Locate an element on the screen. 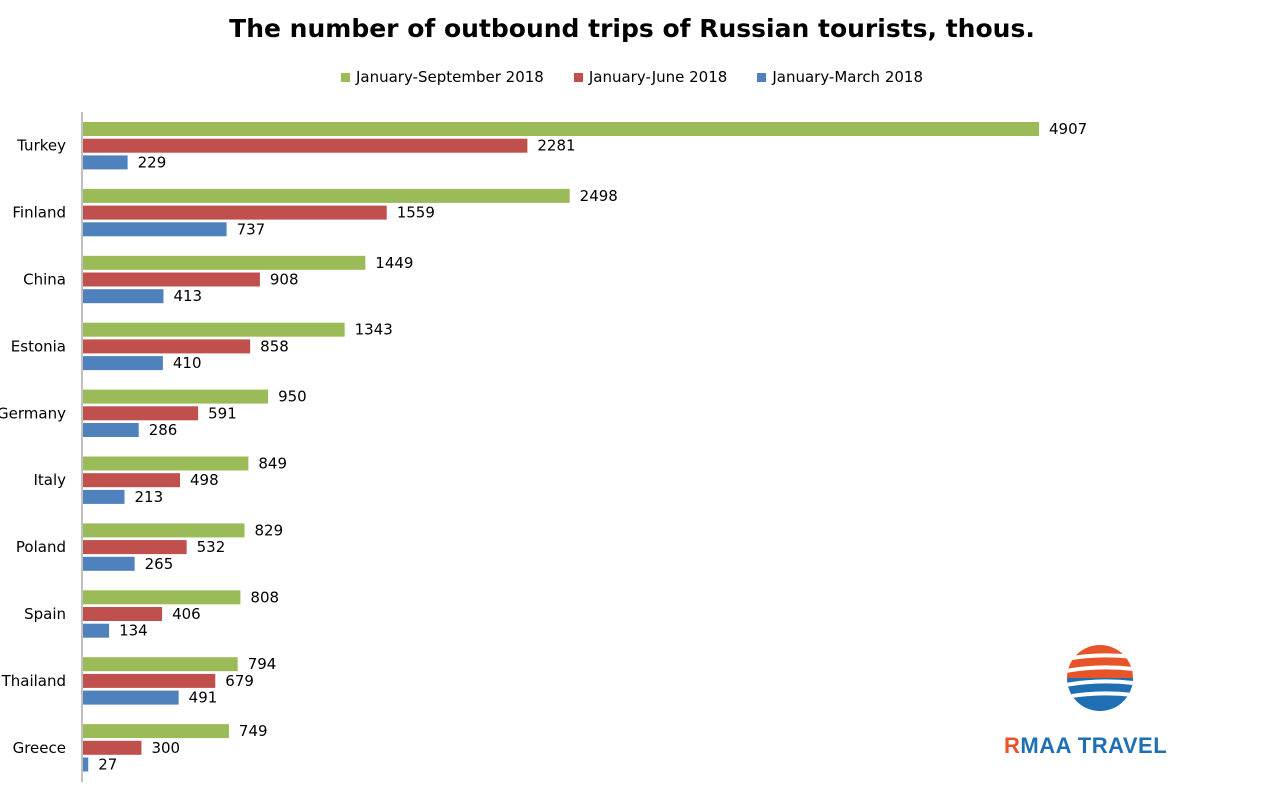 The width and height of the screenshot is (1264, 797). rmaa-travel-logo-icon is located at coordinates (1100, 678).